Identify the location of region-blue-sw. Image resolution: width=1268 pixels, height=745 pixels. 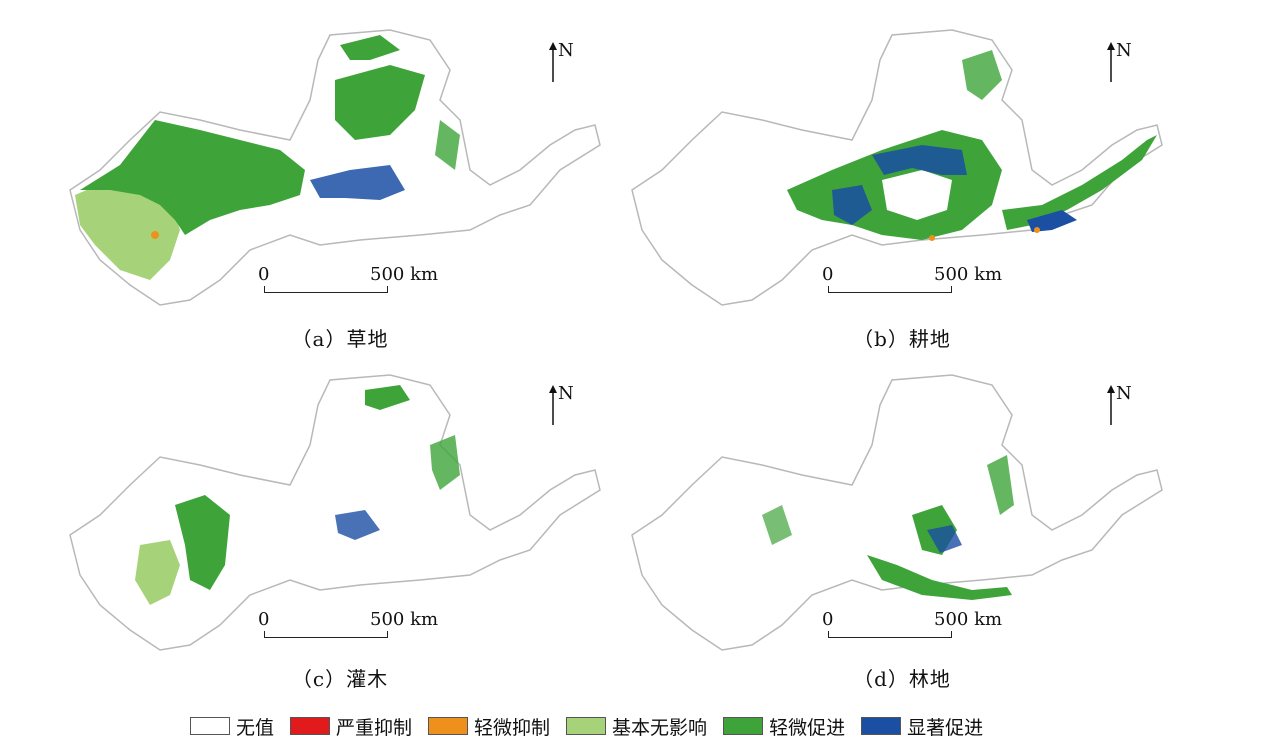
(852, 205).